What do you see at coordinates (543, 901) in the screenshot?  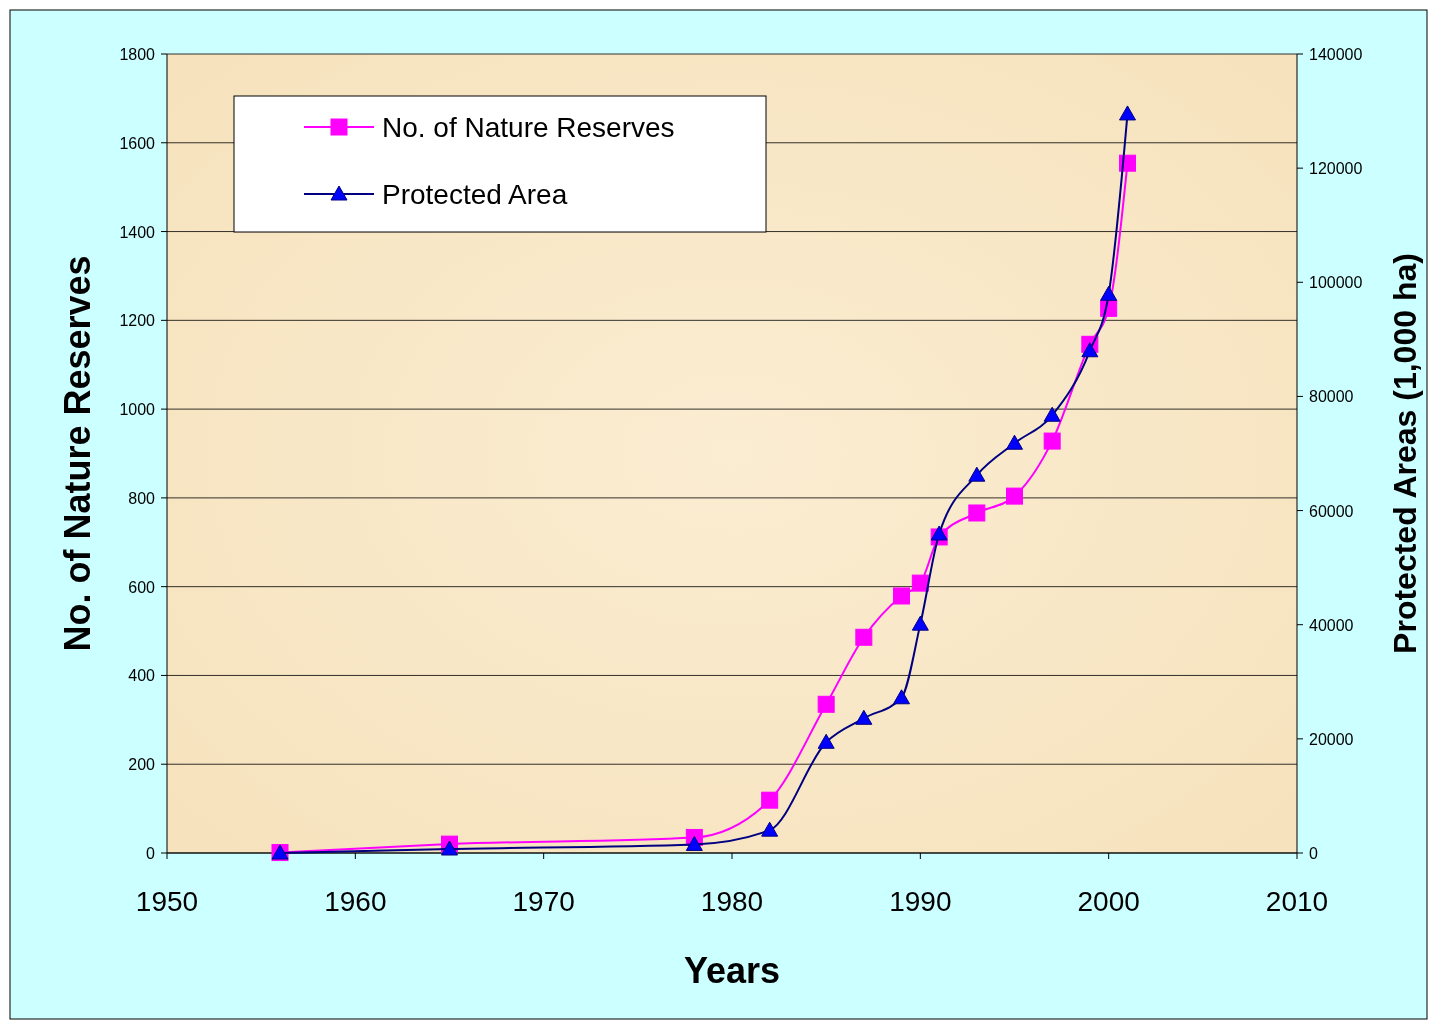 I see `x-tick-label: 1970` at bounding box center [543, 901].